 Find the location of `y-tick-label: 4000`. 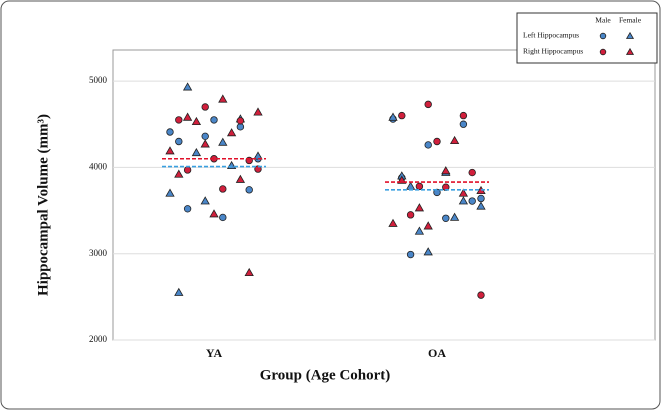

y-tick-label: 4000 is located at coordinates (98, 166).